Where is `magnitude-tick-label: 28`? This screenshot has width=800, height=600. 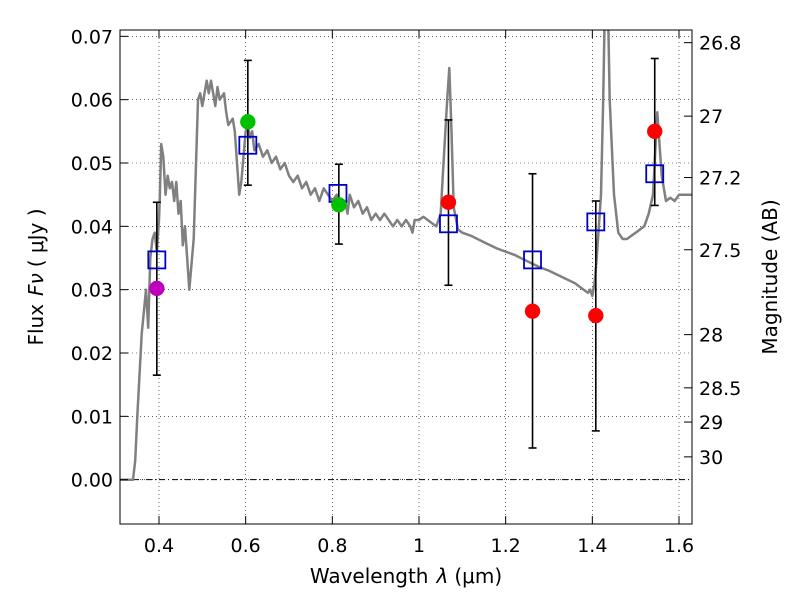
magnitude-tick-label: 28 is located at coordinates (711, 336).